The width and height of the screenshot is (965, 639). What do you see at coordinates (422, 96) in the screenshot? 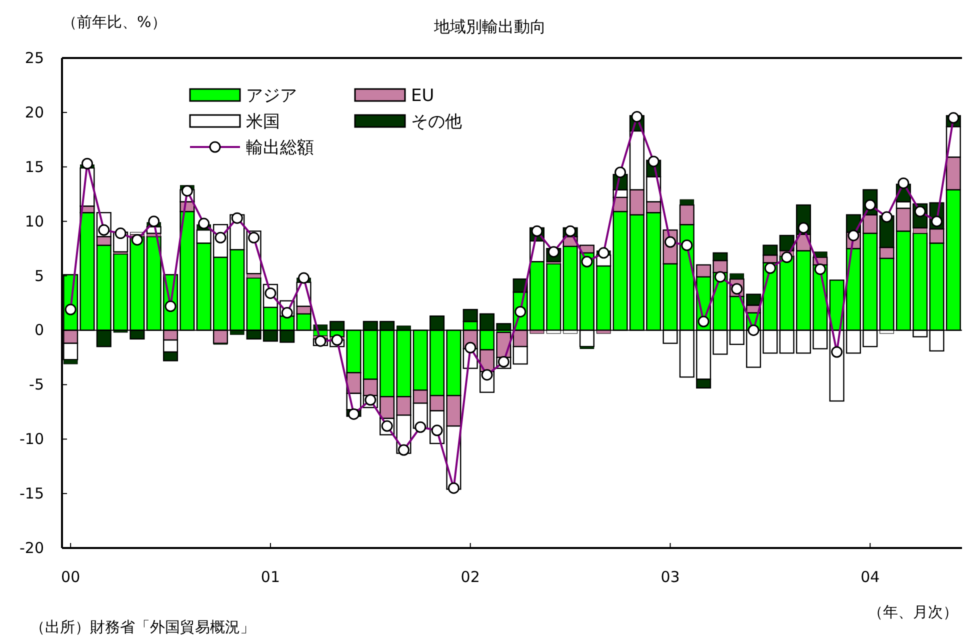
I see `legend-label: EU` at bounding box center [422, 96].